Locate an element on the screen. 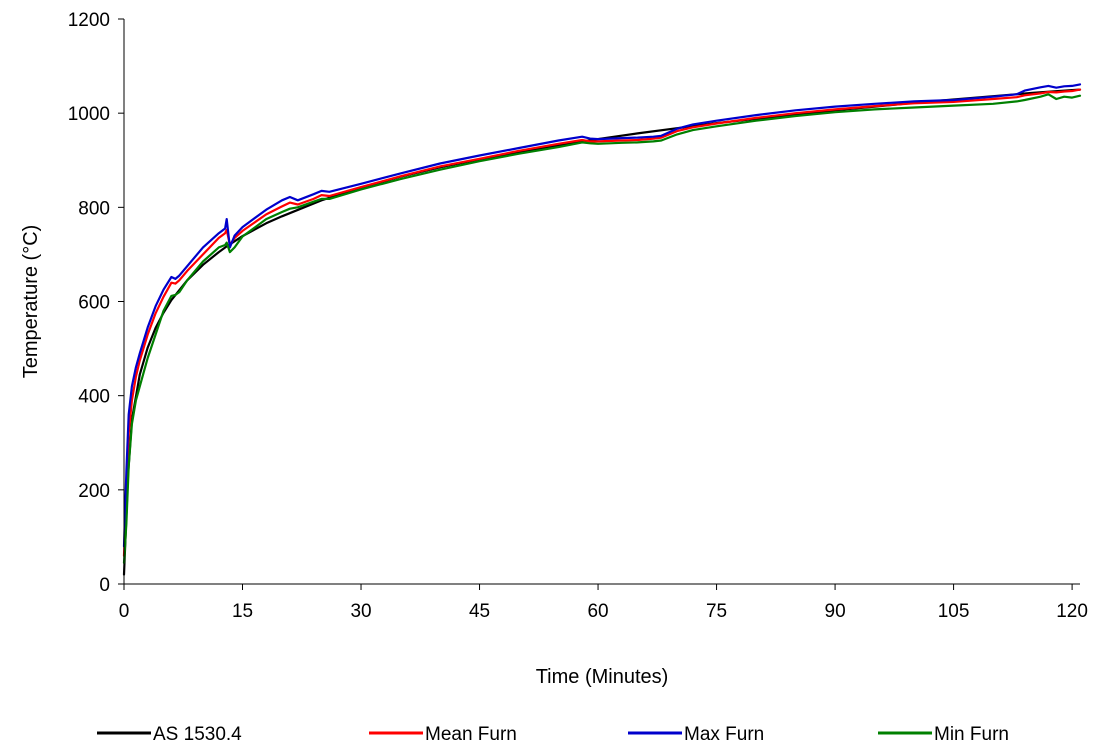 Image resolution: width=1099 pixels, height=749 pixels. y-axis: 0 200 400 600 800 1000 1200 is located at coordinates (96, 303).